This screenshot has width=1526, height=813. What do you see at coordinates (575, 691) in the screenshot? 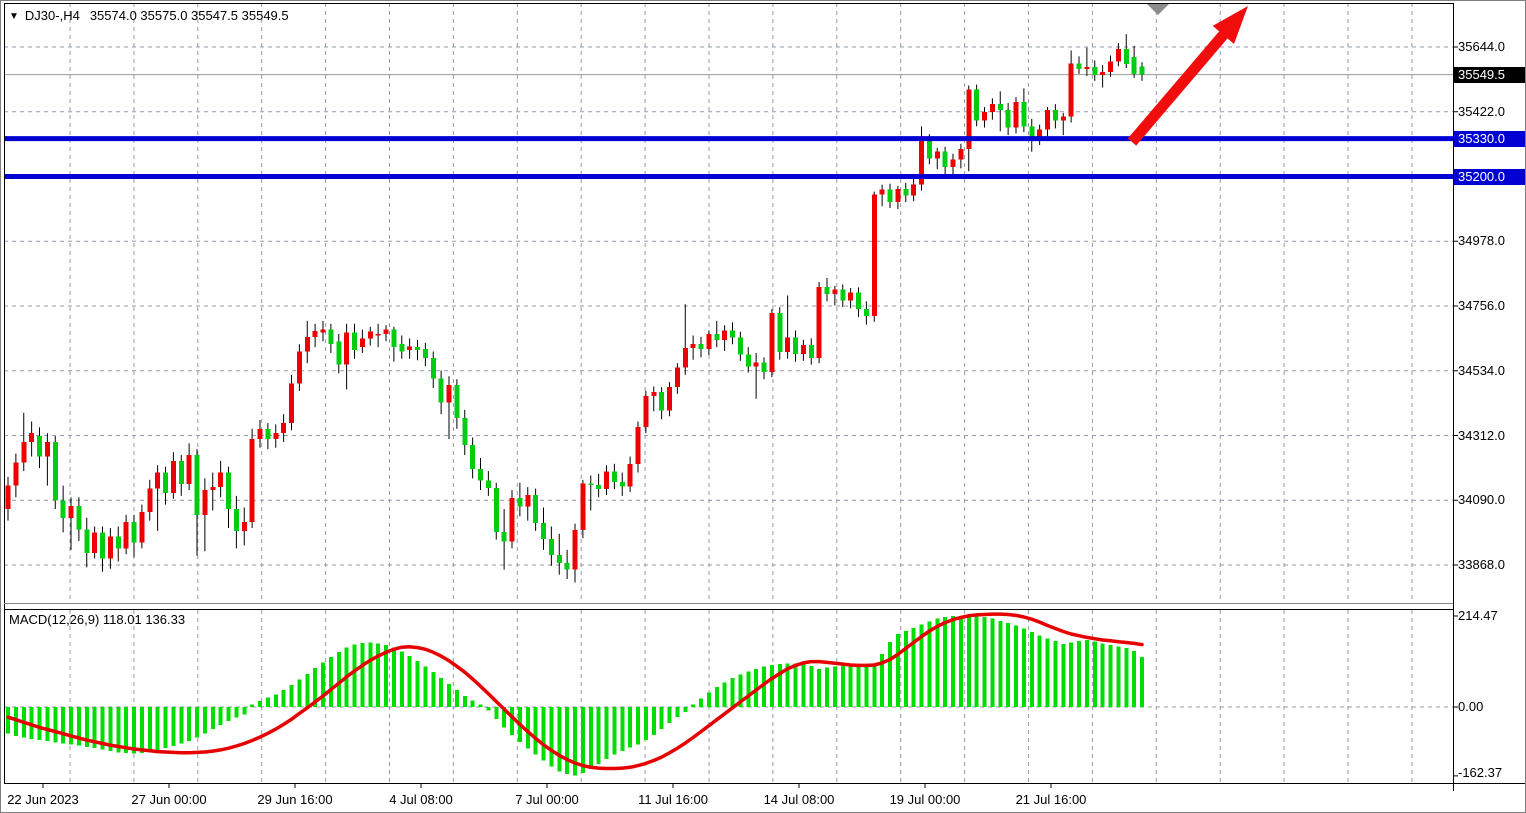
I see `macd-signal-line` at bounding box center [575, 691].